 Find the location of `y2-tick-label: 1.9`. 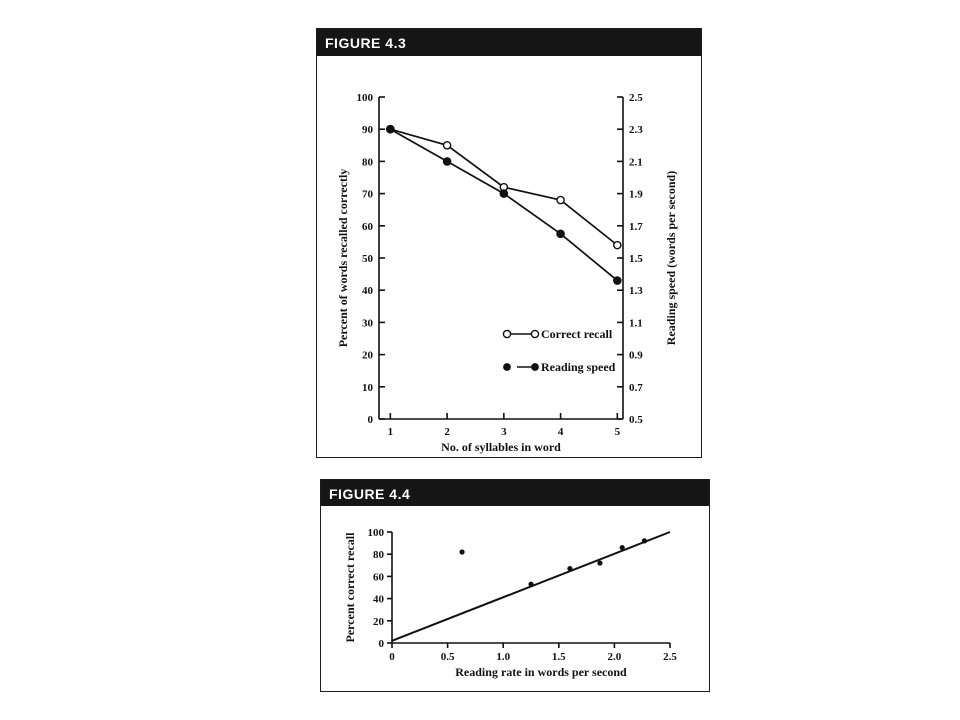

y2-tick-label: 1.9 is located at coordinates (636, 195).